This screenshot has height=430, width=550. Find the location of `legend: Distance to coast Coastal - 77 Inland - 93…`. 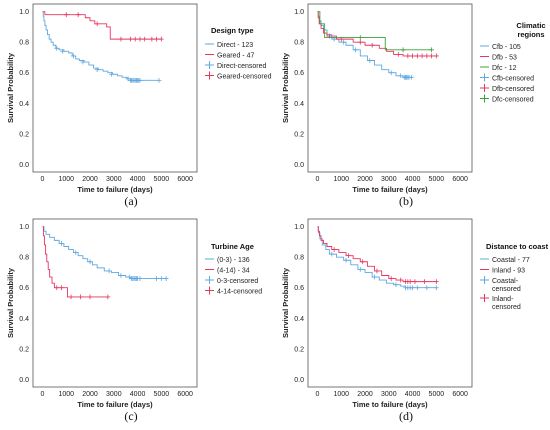

legend: Distance to coast Coastal - 77 Inland - 93… is located at coordinates (514, 276).